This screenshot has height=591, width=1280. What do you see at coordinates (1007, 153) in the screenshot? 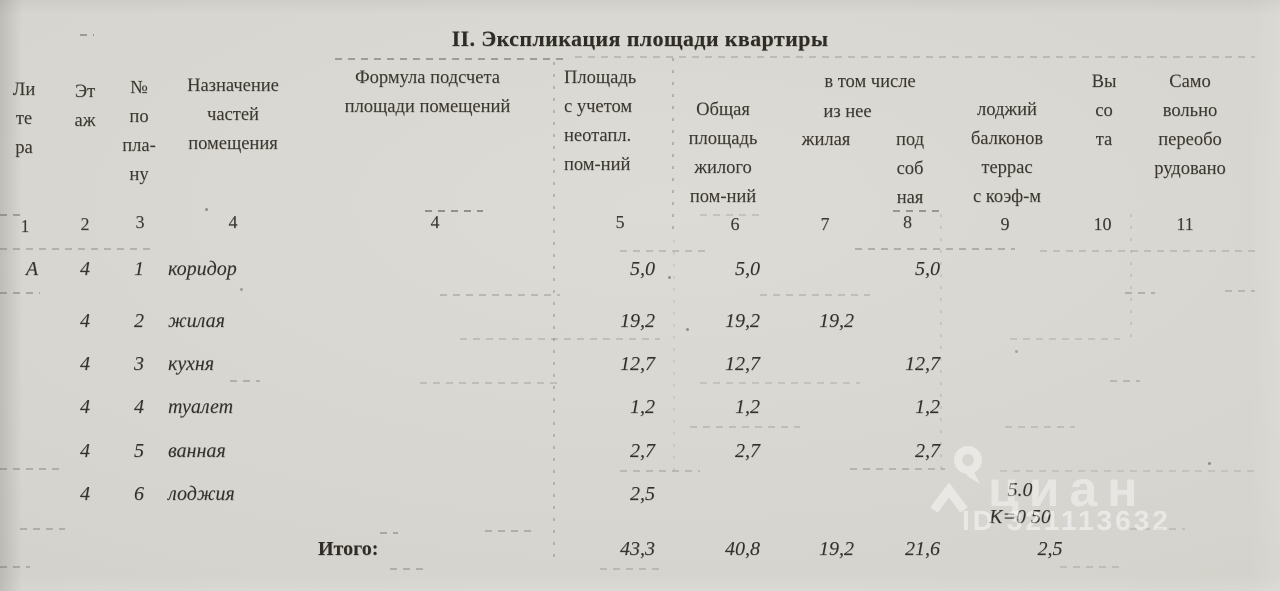
I see `header-loggia: лоджий балконов террас с коэф-м` at bounding box center [1007, 153].